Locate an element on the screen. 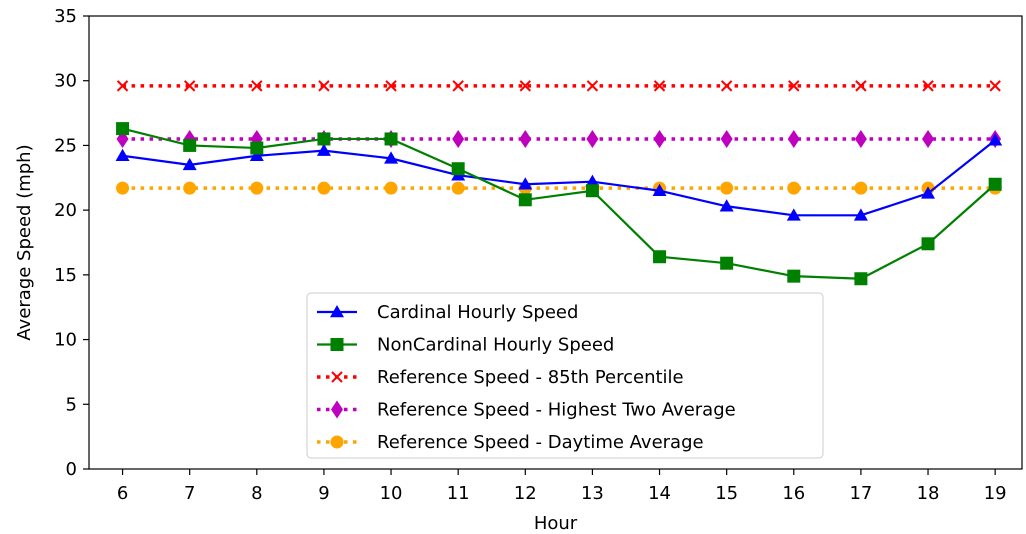 Image resolution: width=1026 pixels, height=534 pixels. y-tick-label: 25 is located at coordinates (65, 145).